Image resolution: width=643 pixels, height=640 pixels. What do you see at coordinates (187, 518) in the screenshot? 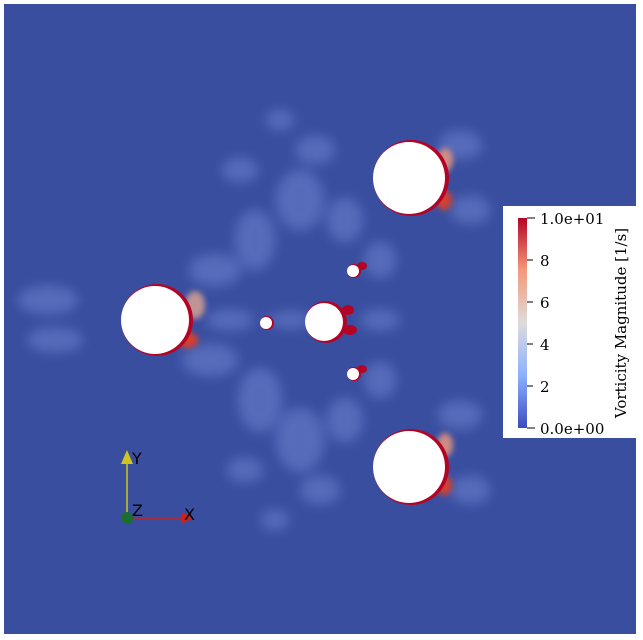
I see `x-axis-arrow-icon` at bounding box center [187, 518].